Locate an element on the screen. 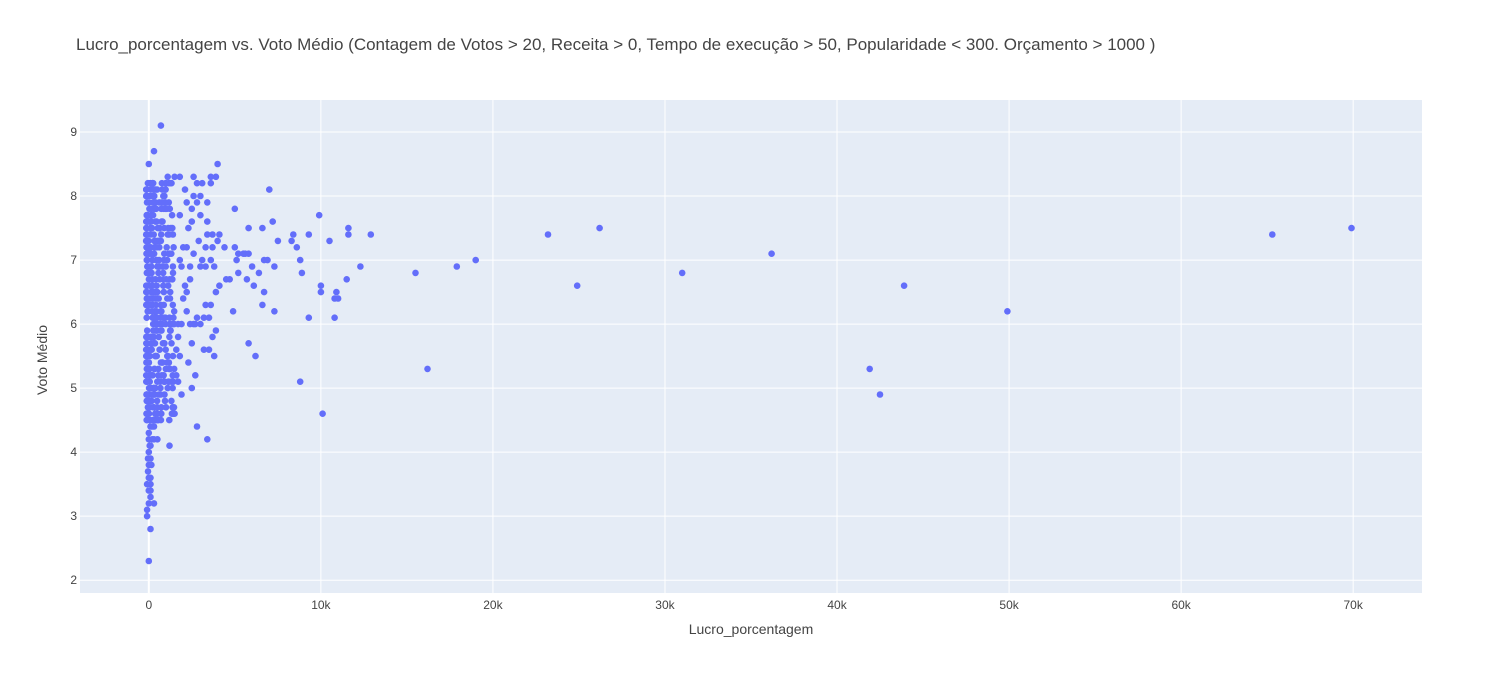 This screenshot has width=1503, height=674. x-tick-label: 40k is located at coordinates (837, 605).